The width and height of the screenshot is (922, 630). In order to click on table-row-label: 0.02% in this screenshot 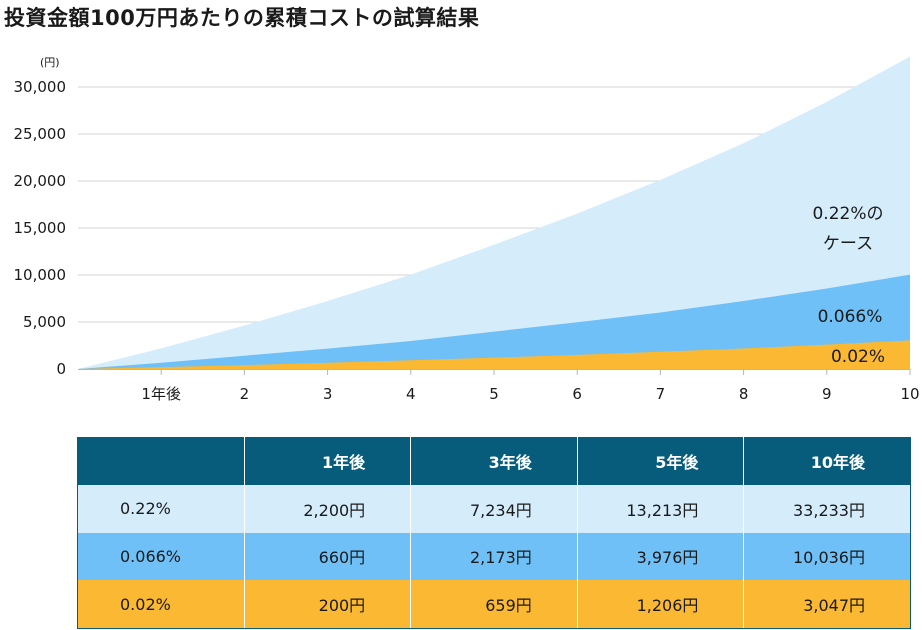, I will do `click(161, 605)`.